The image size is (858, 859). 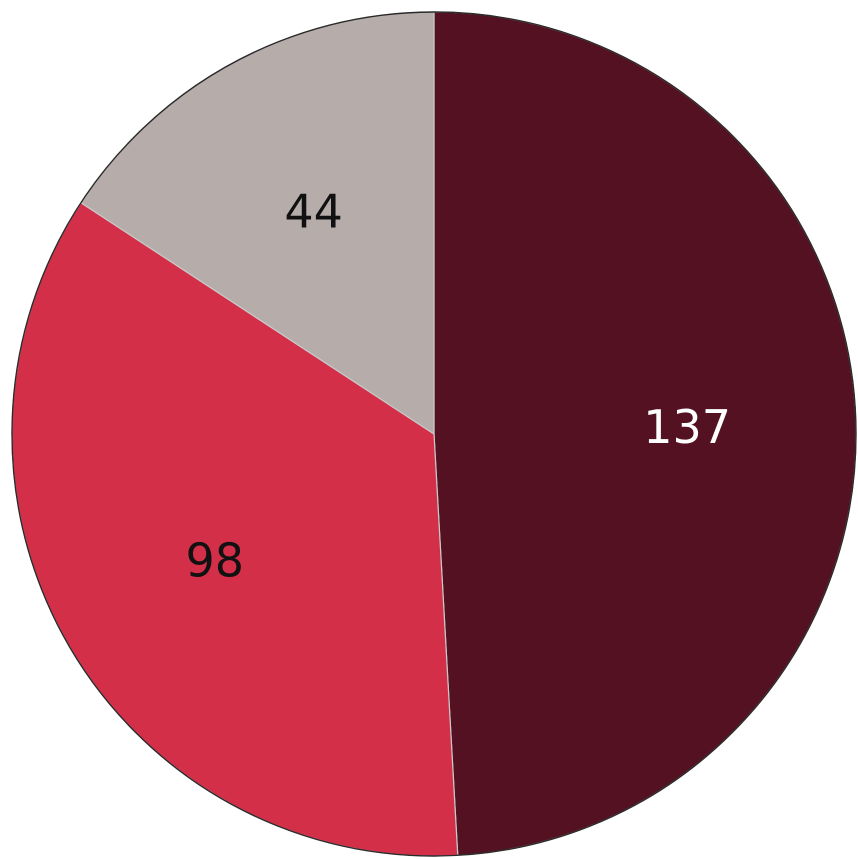 What do you see at coordinates (313, 211) in the screenshot?
I see `slice-label-44: 44` at bounding box center [313, 211].